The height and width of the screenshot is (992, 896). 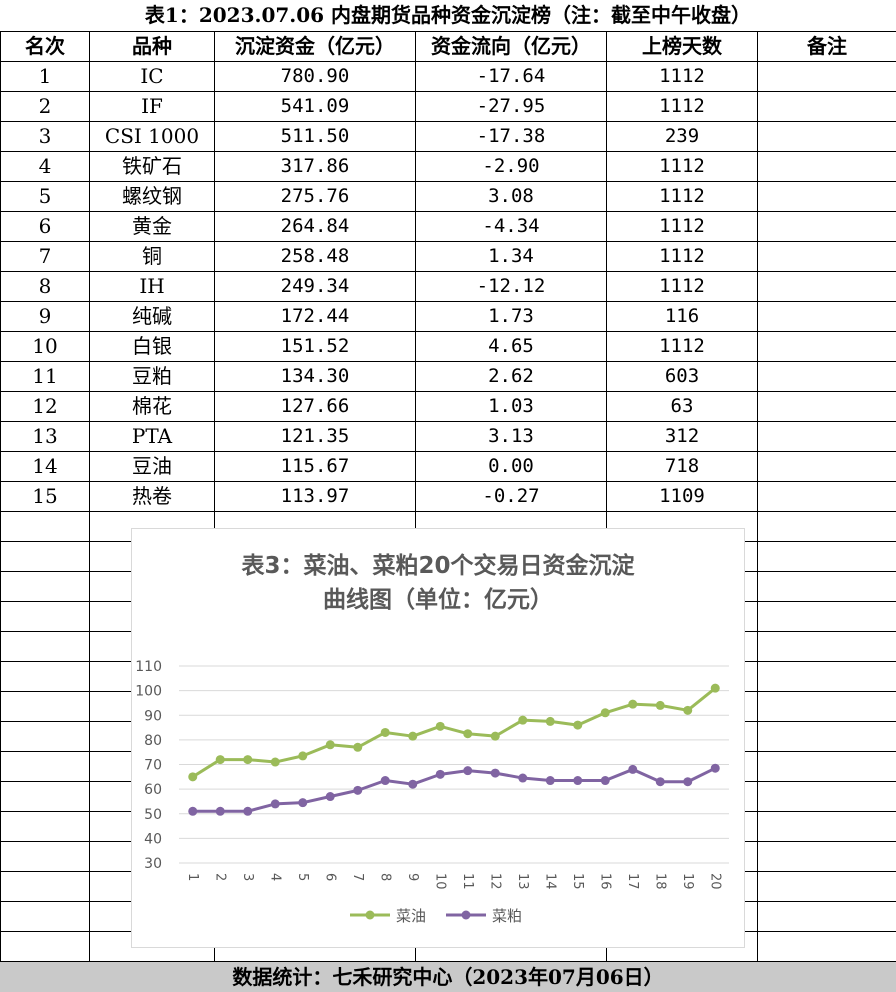 I want to click on header-capital: 沉淀资金（亿元）, so click(x=315, y=47).